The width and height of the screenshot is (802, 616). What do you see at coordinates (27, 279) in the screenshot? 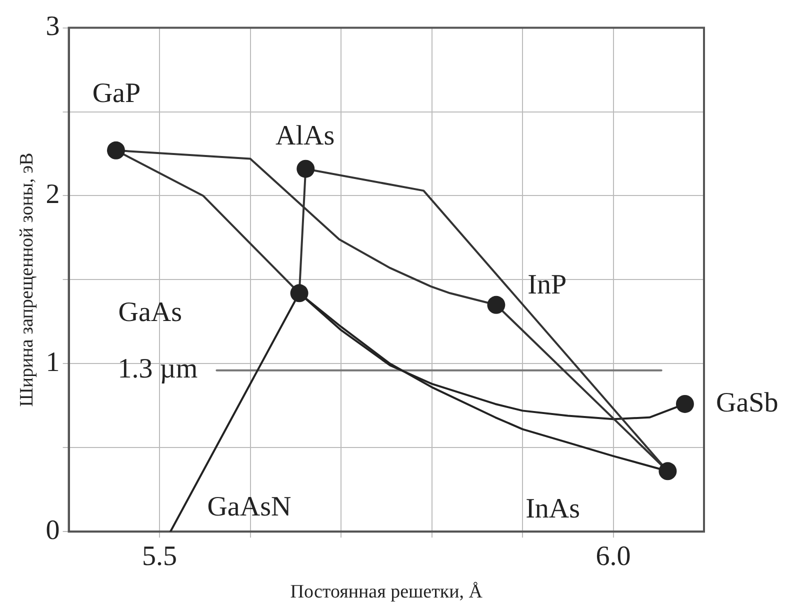
I see `y-axis-title: Ширина запрещенной зоны, эВ` at bounding box center [27, 279].